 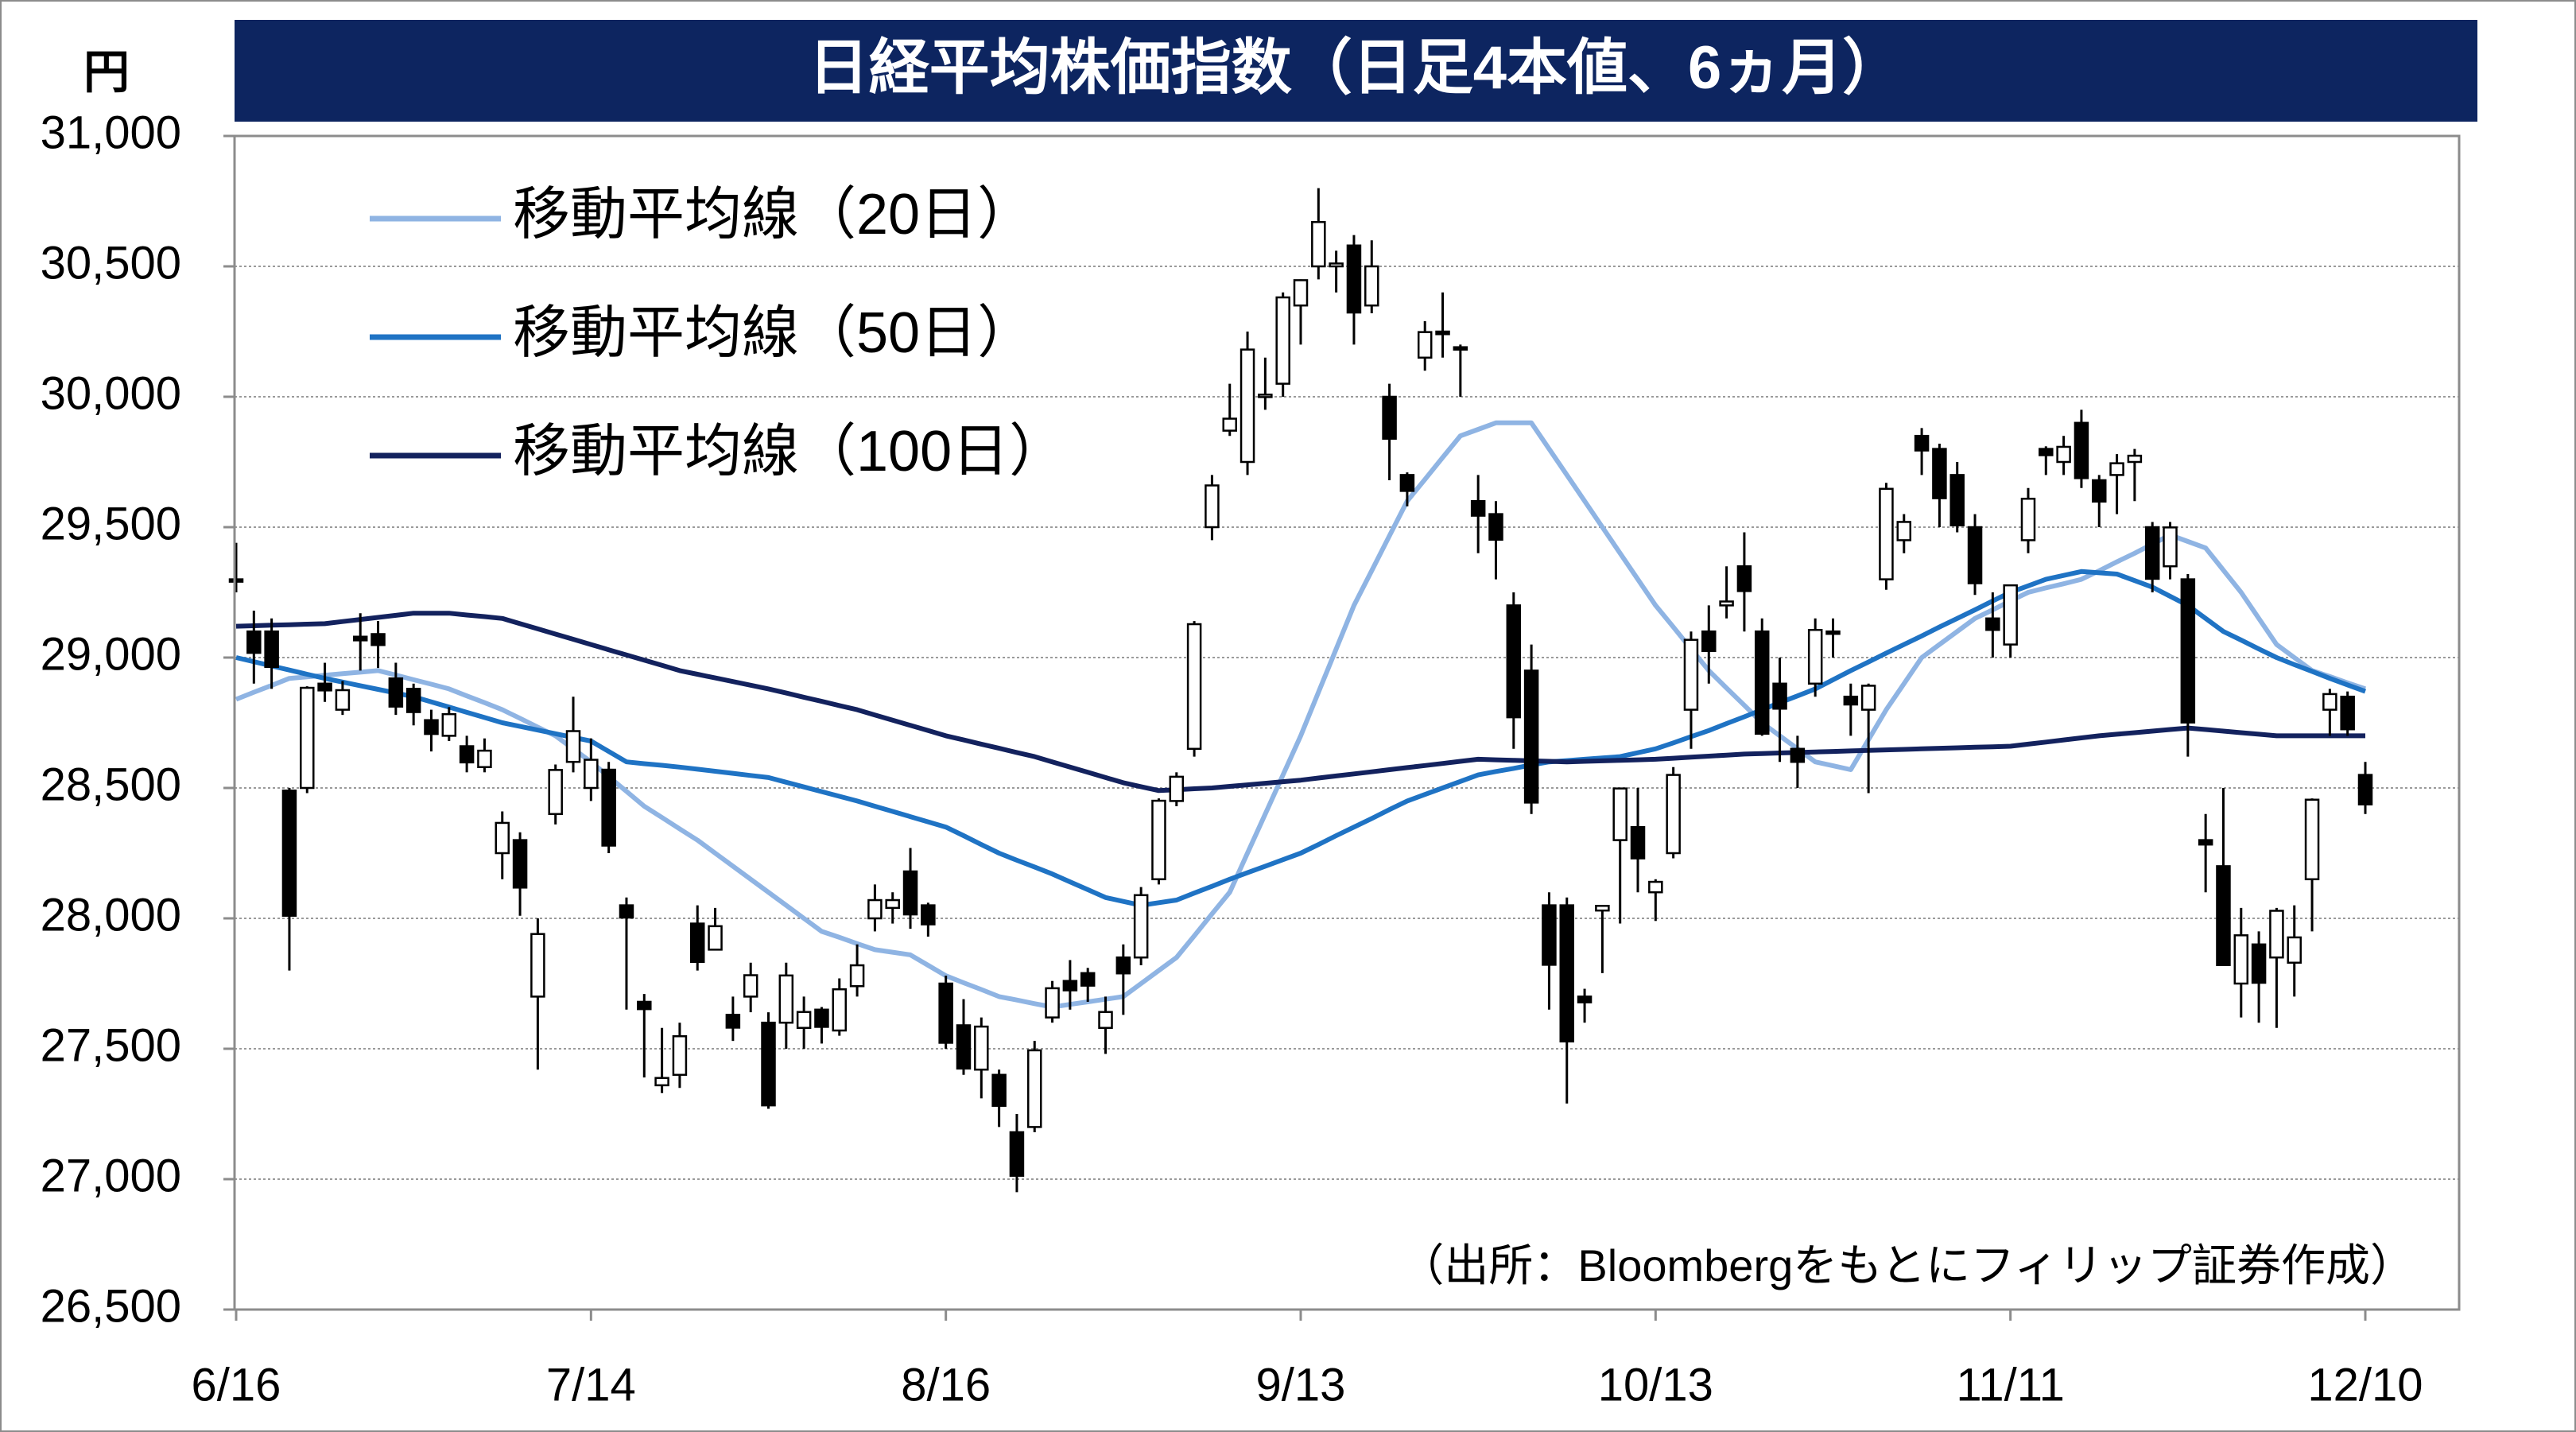 What do you see at coordinates (1356, 68) in the screenshot?
I see `chart-title: 日経平均株価指数（日足4本値、6ヵ月）` at bounding box center [1356, 68].